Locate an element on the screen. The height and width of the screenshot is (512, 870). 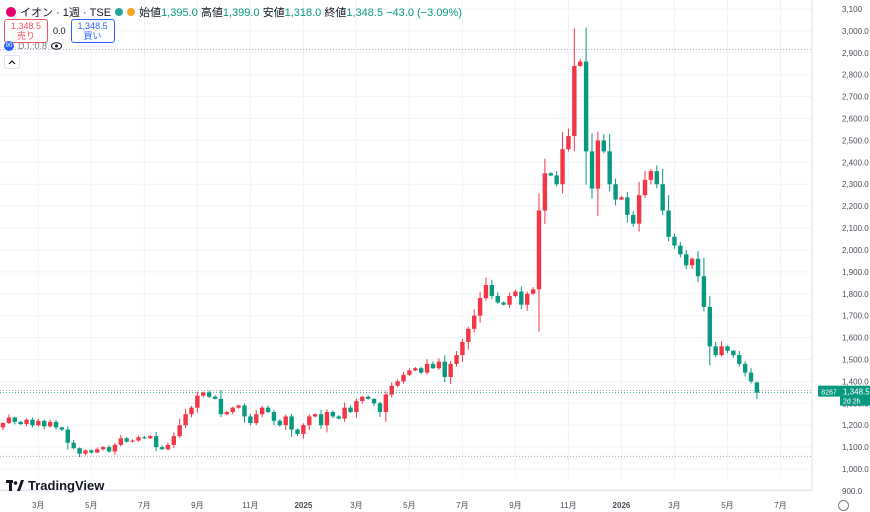
gear-icon is located at coordinates (843, 505).